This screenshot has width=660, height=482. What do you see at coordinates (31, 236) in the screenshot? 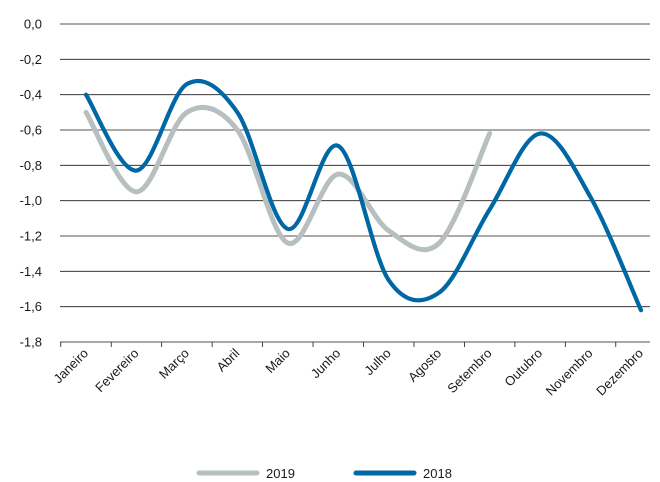
I see `y-tick-label: -1,2` at bounding box center [31, 236].